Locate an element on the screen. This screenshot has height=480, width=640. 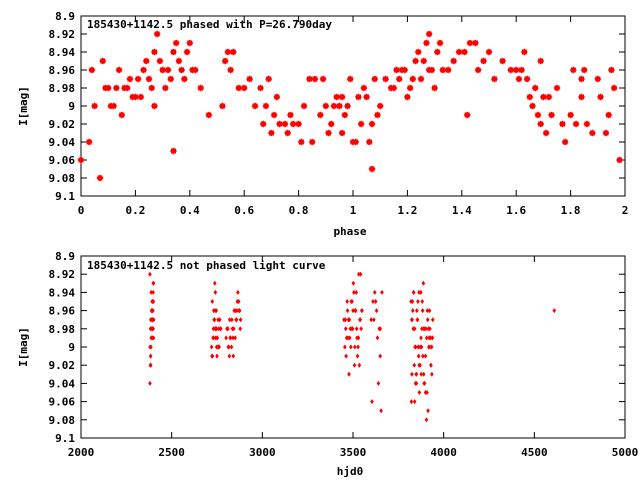
x-tick-label: 2500 is located at coordinates (171, 452).